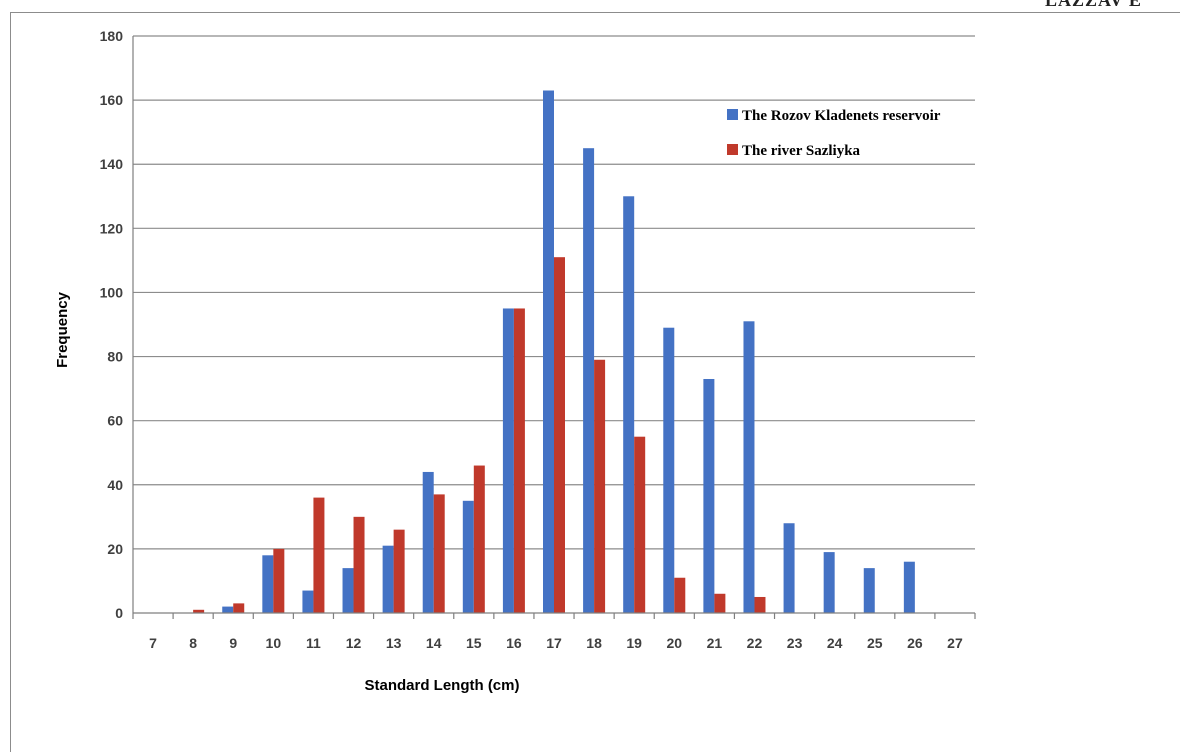 The image size is (1180, 752). I want to click on x-tick-label: 27, so click(955, 643).